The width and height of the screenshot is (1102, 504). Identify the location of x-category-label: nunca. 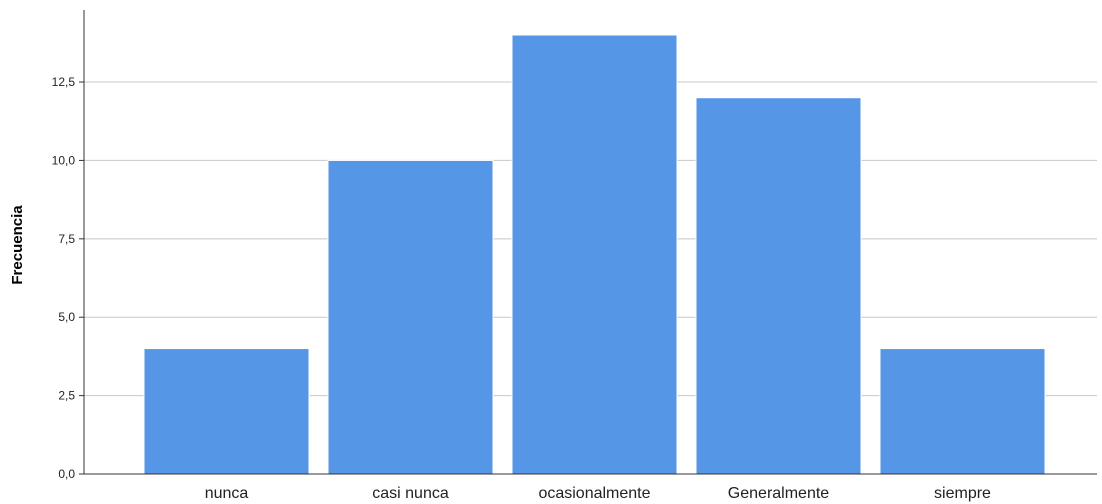
(227, 493).